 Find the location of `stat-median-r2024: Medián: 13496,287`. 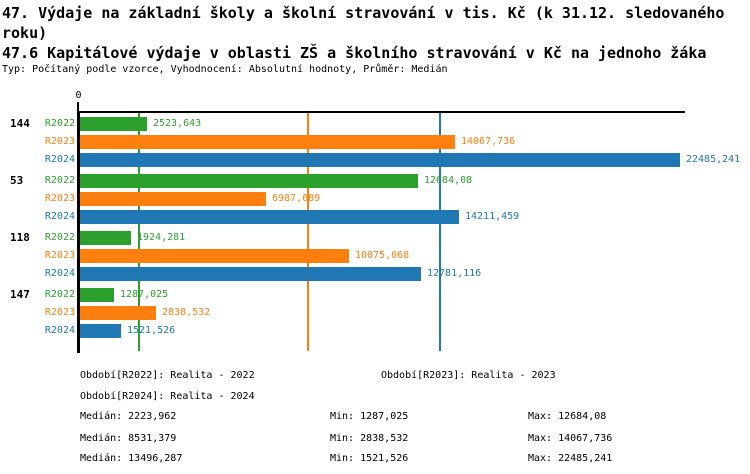

stat-median-r2024: Medián: 13496,287 is located at coordinates (131, 458).